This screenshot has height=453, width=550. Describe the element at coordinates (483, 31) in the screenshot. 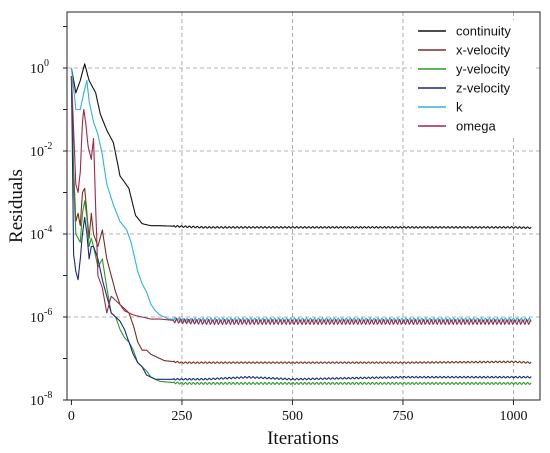

I see `legend-label-continuity: continuity` at that location.